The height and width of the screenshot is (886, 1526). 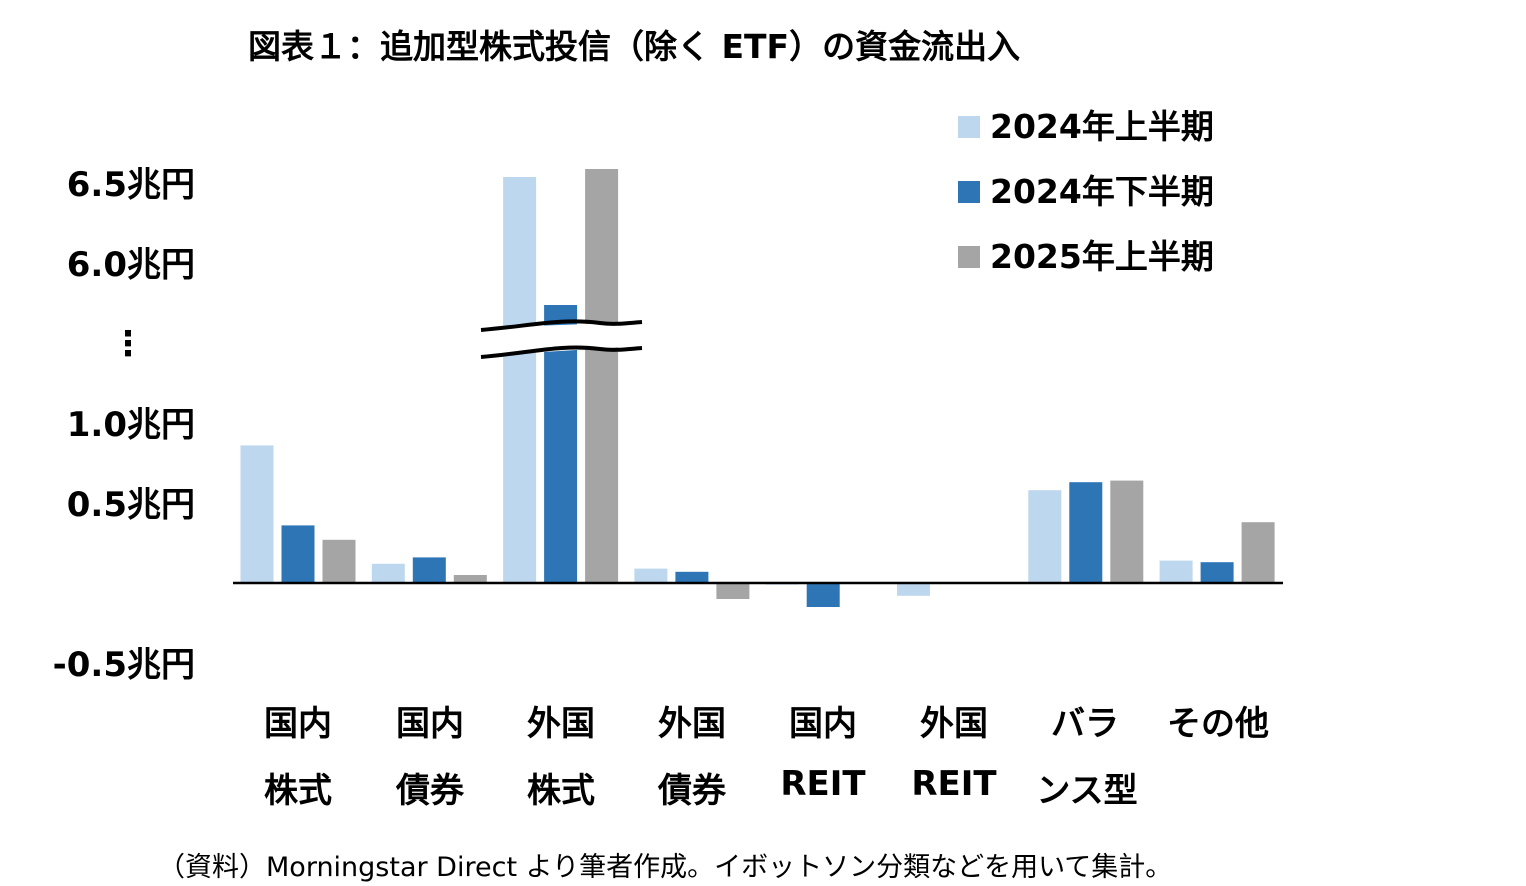 What do you see at coordinates (128, 344) in the screenshot?
I see `y-axis-break-marker: ⋮` at bounding box center [128, 344].